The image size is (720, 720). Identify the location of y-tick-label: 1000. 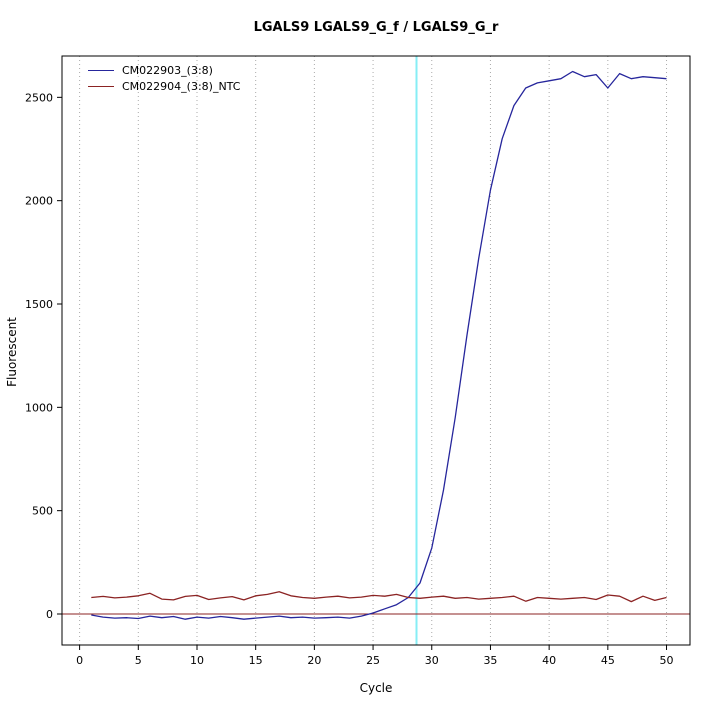
(39, 407).